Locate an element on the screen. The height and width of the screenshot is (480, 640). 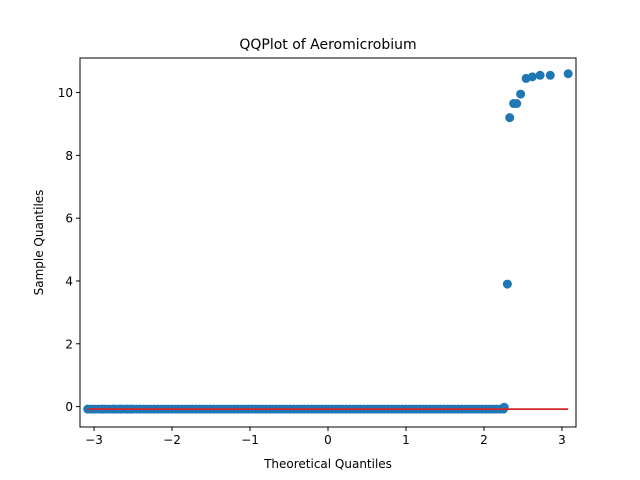
y-axis-title: Sample Quantiles is located at coordinates (39, 243).